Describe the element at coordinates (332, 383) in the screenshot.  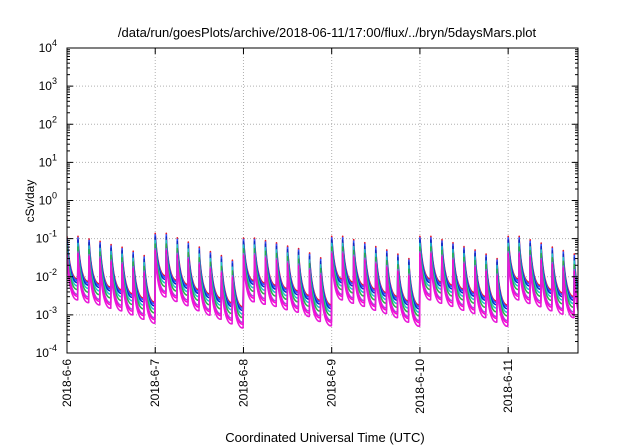
I see `x-tick-label: 2018-6-9` at that location.